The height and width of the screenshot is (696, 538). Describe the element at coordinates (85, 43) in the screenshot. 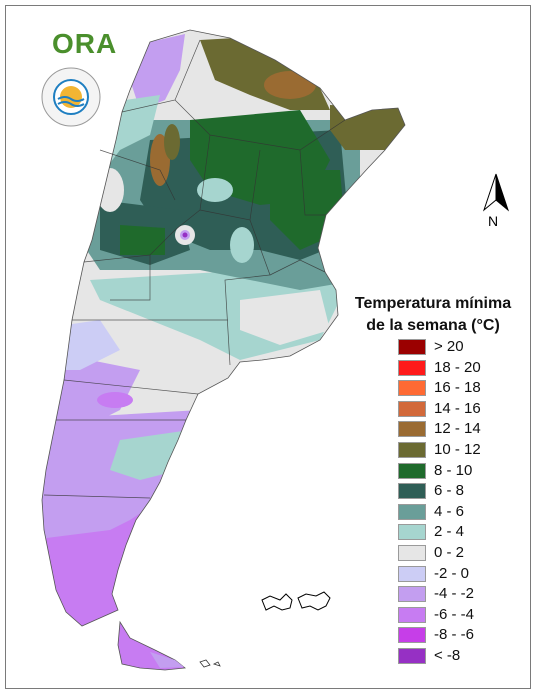

I see `ora-logo-text: ORA` at that location.